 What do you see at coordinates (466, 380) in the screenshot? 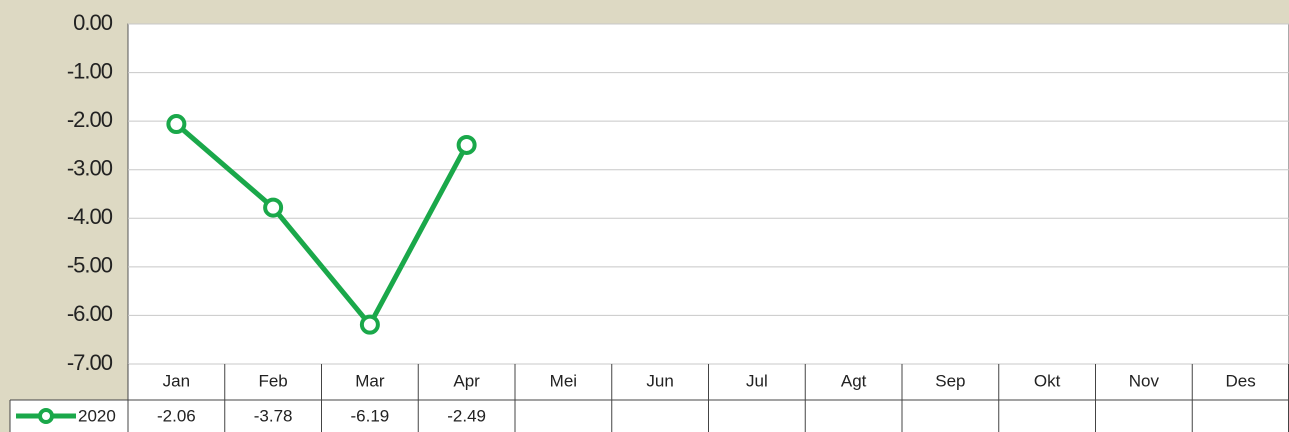
I see `x-tick-label: Apr` at bounding box center [466, 380].